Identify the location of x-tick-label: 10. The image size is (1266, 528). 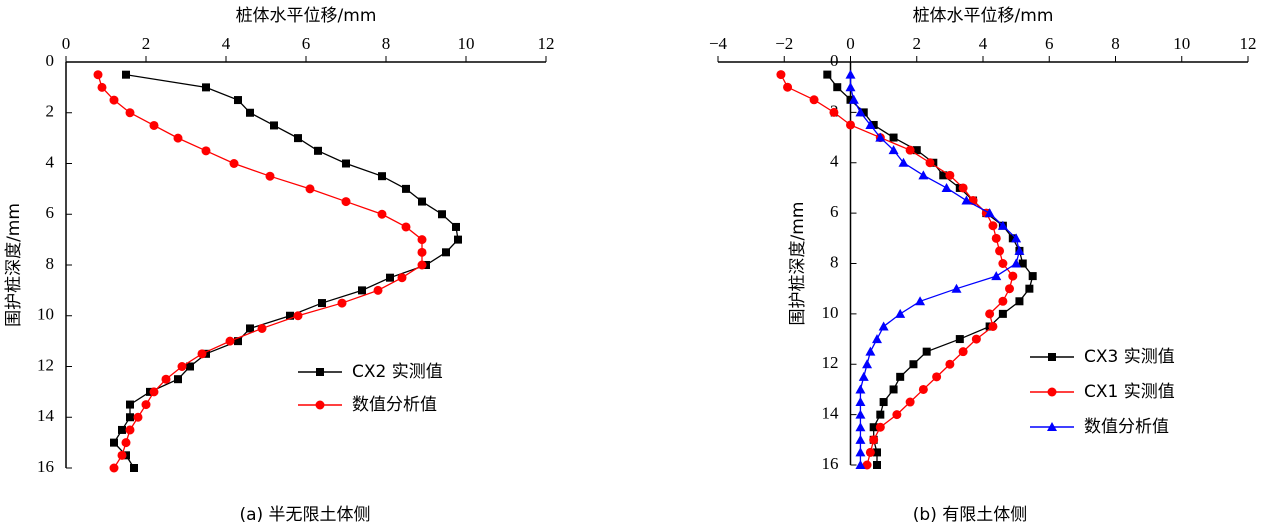
(466, 43).